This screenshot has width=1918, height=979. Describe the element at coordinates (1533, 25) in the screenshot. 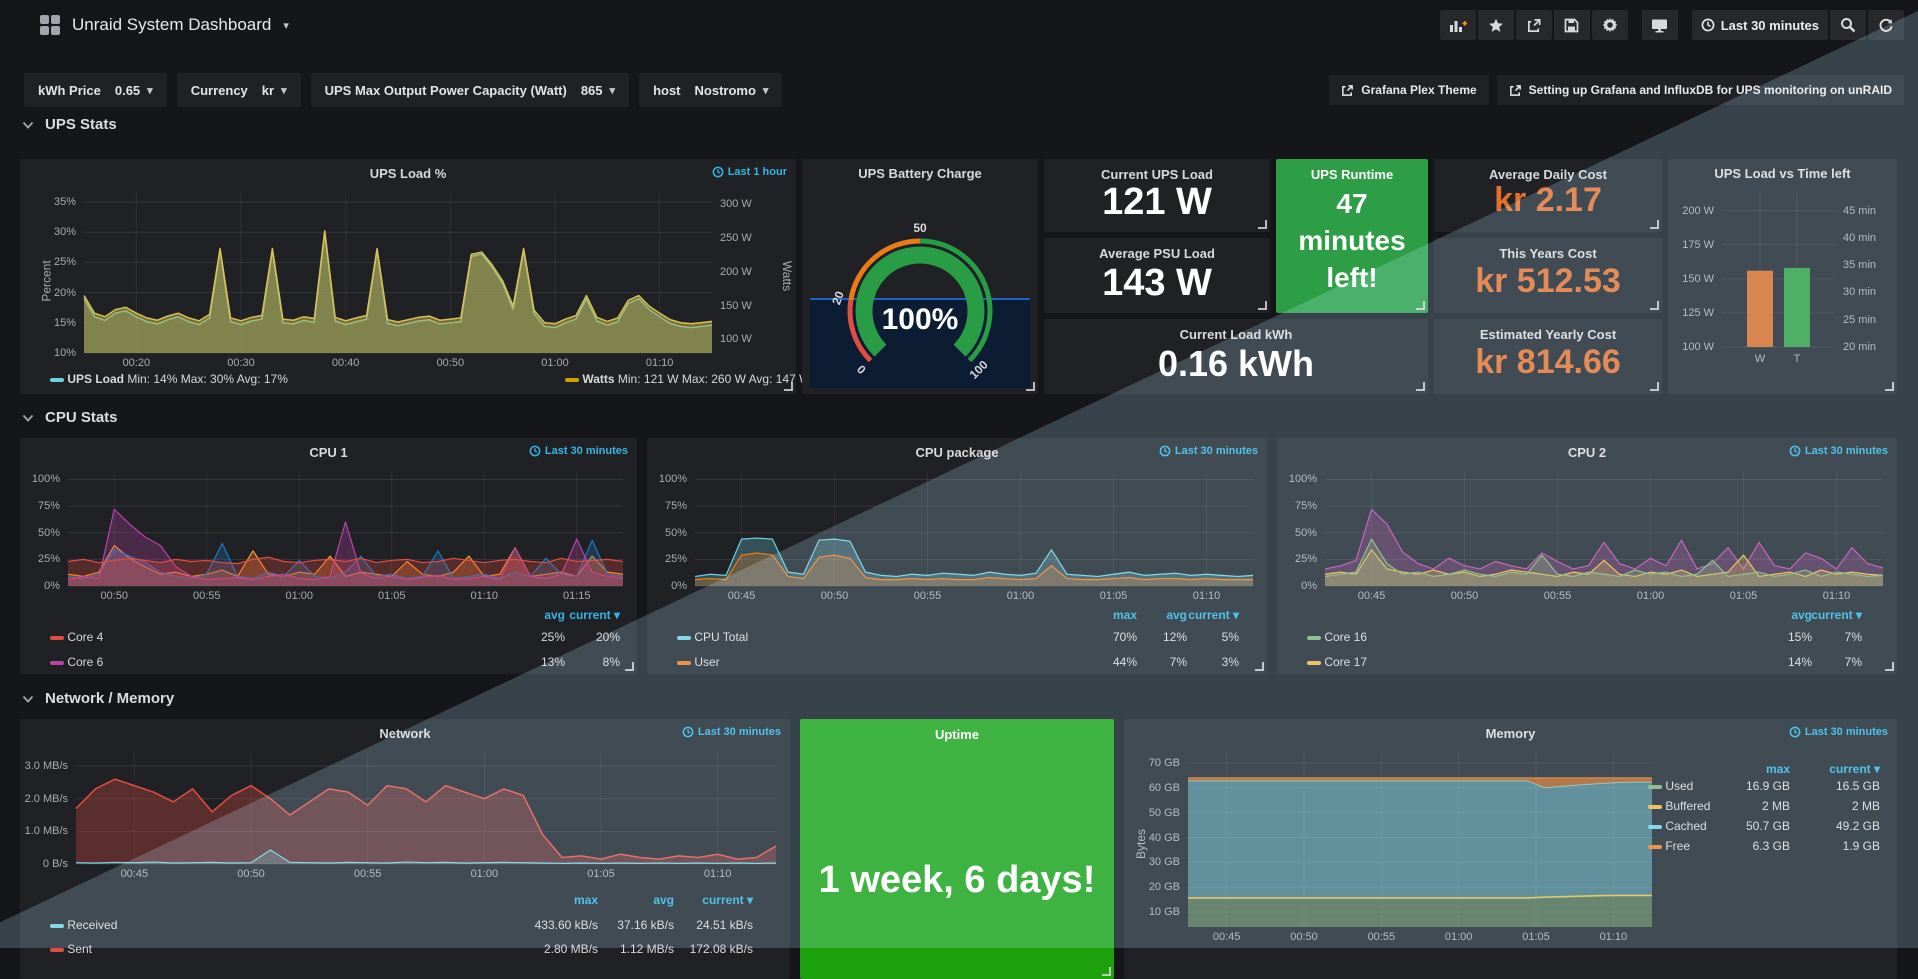

I see `share-button` at that location.